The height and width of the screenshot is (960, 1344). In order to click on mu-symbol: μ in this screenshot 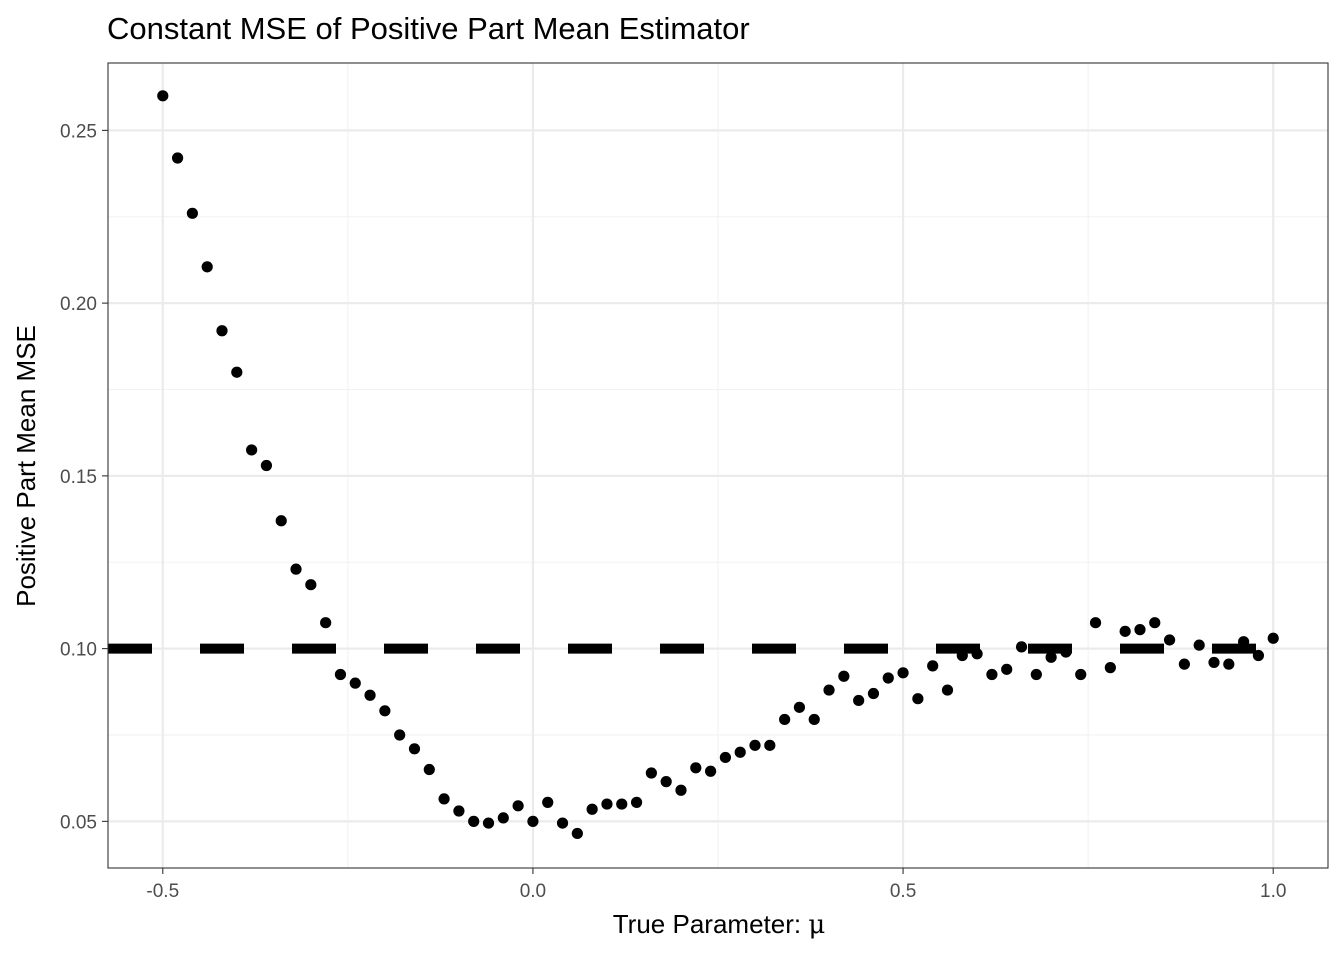, I will do `click(816, 925)`.